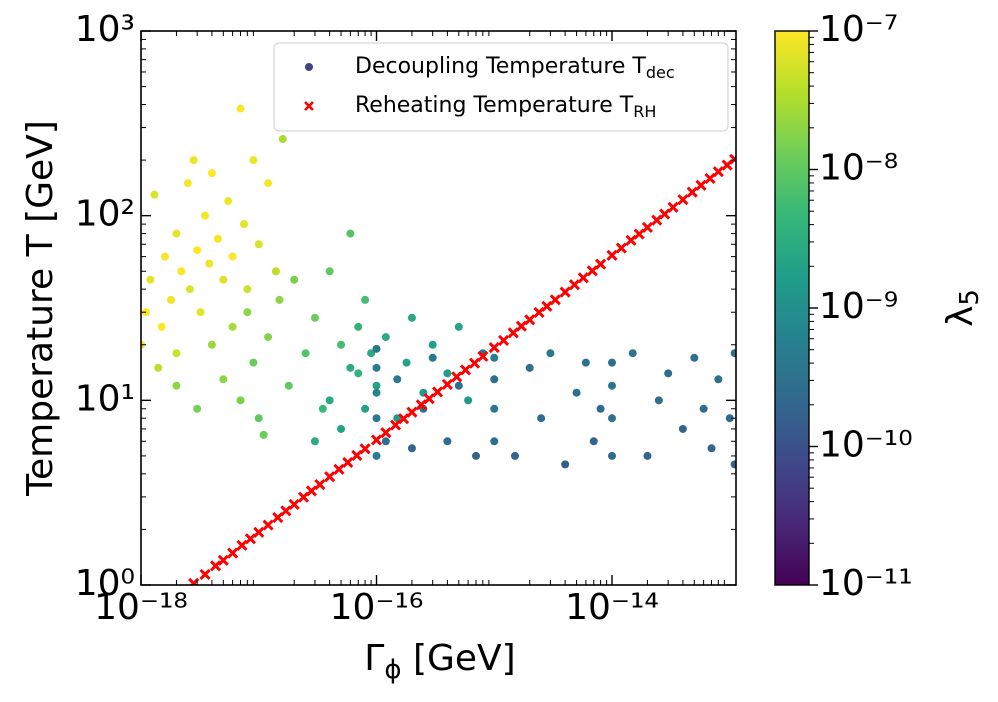 The image size is (998, 702). Describe the element at coordinates (858, 29) in the screenshot. I see `colorbar-tick-label: 10⁻⁷` at that location.